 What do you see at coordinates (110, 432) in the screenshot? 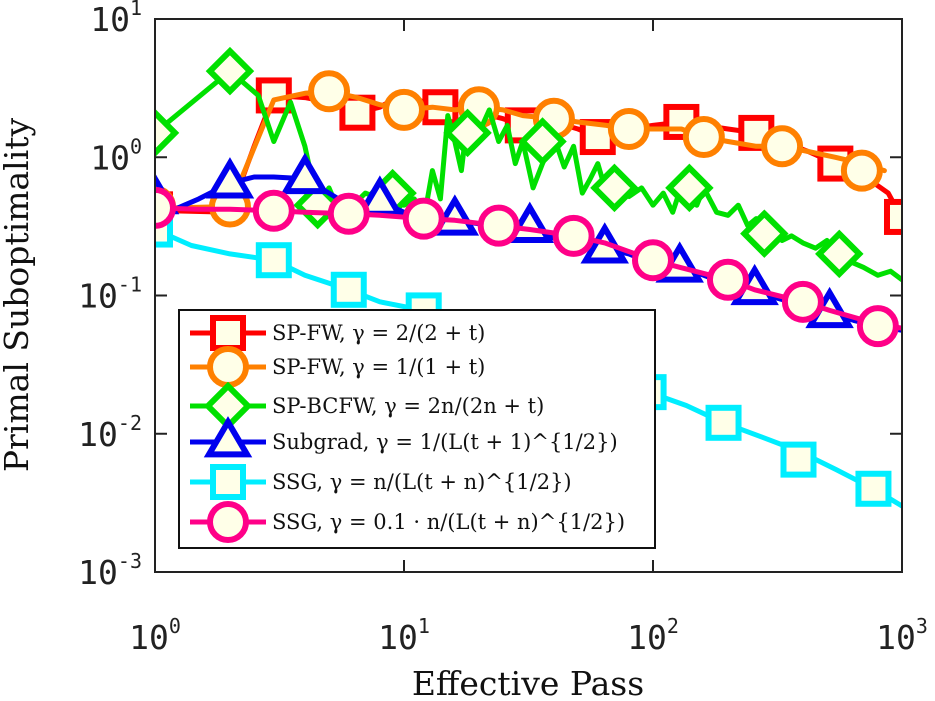
I see `y-tick-label: 10⁻²` at bounding box center [110, 432].